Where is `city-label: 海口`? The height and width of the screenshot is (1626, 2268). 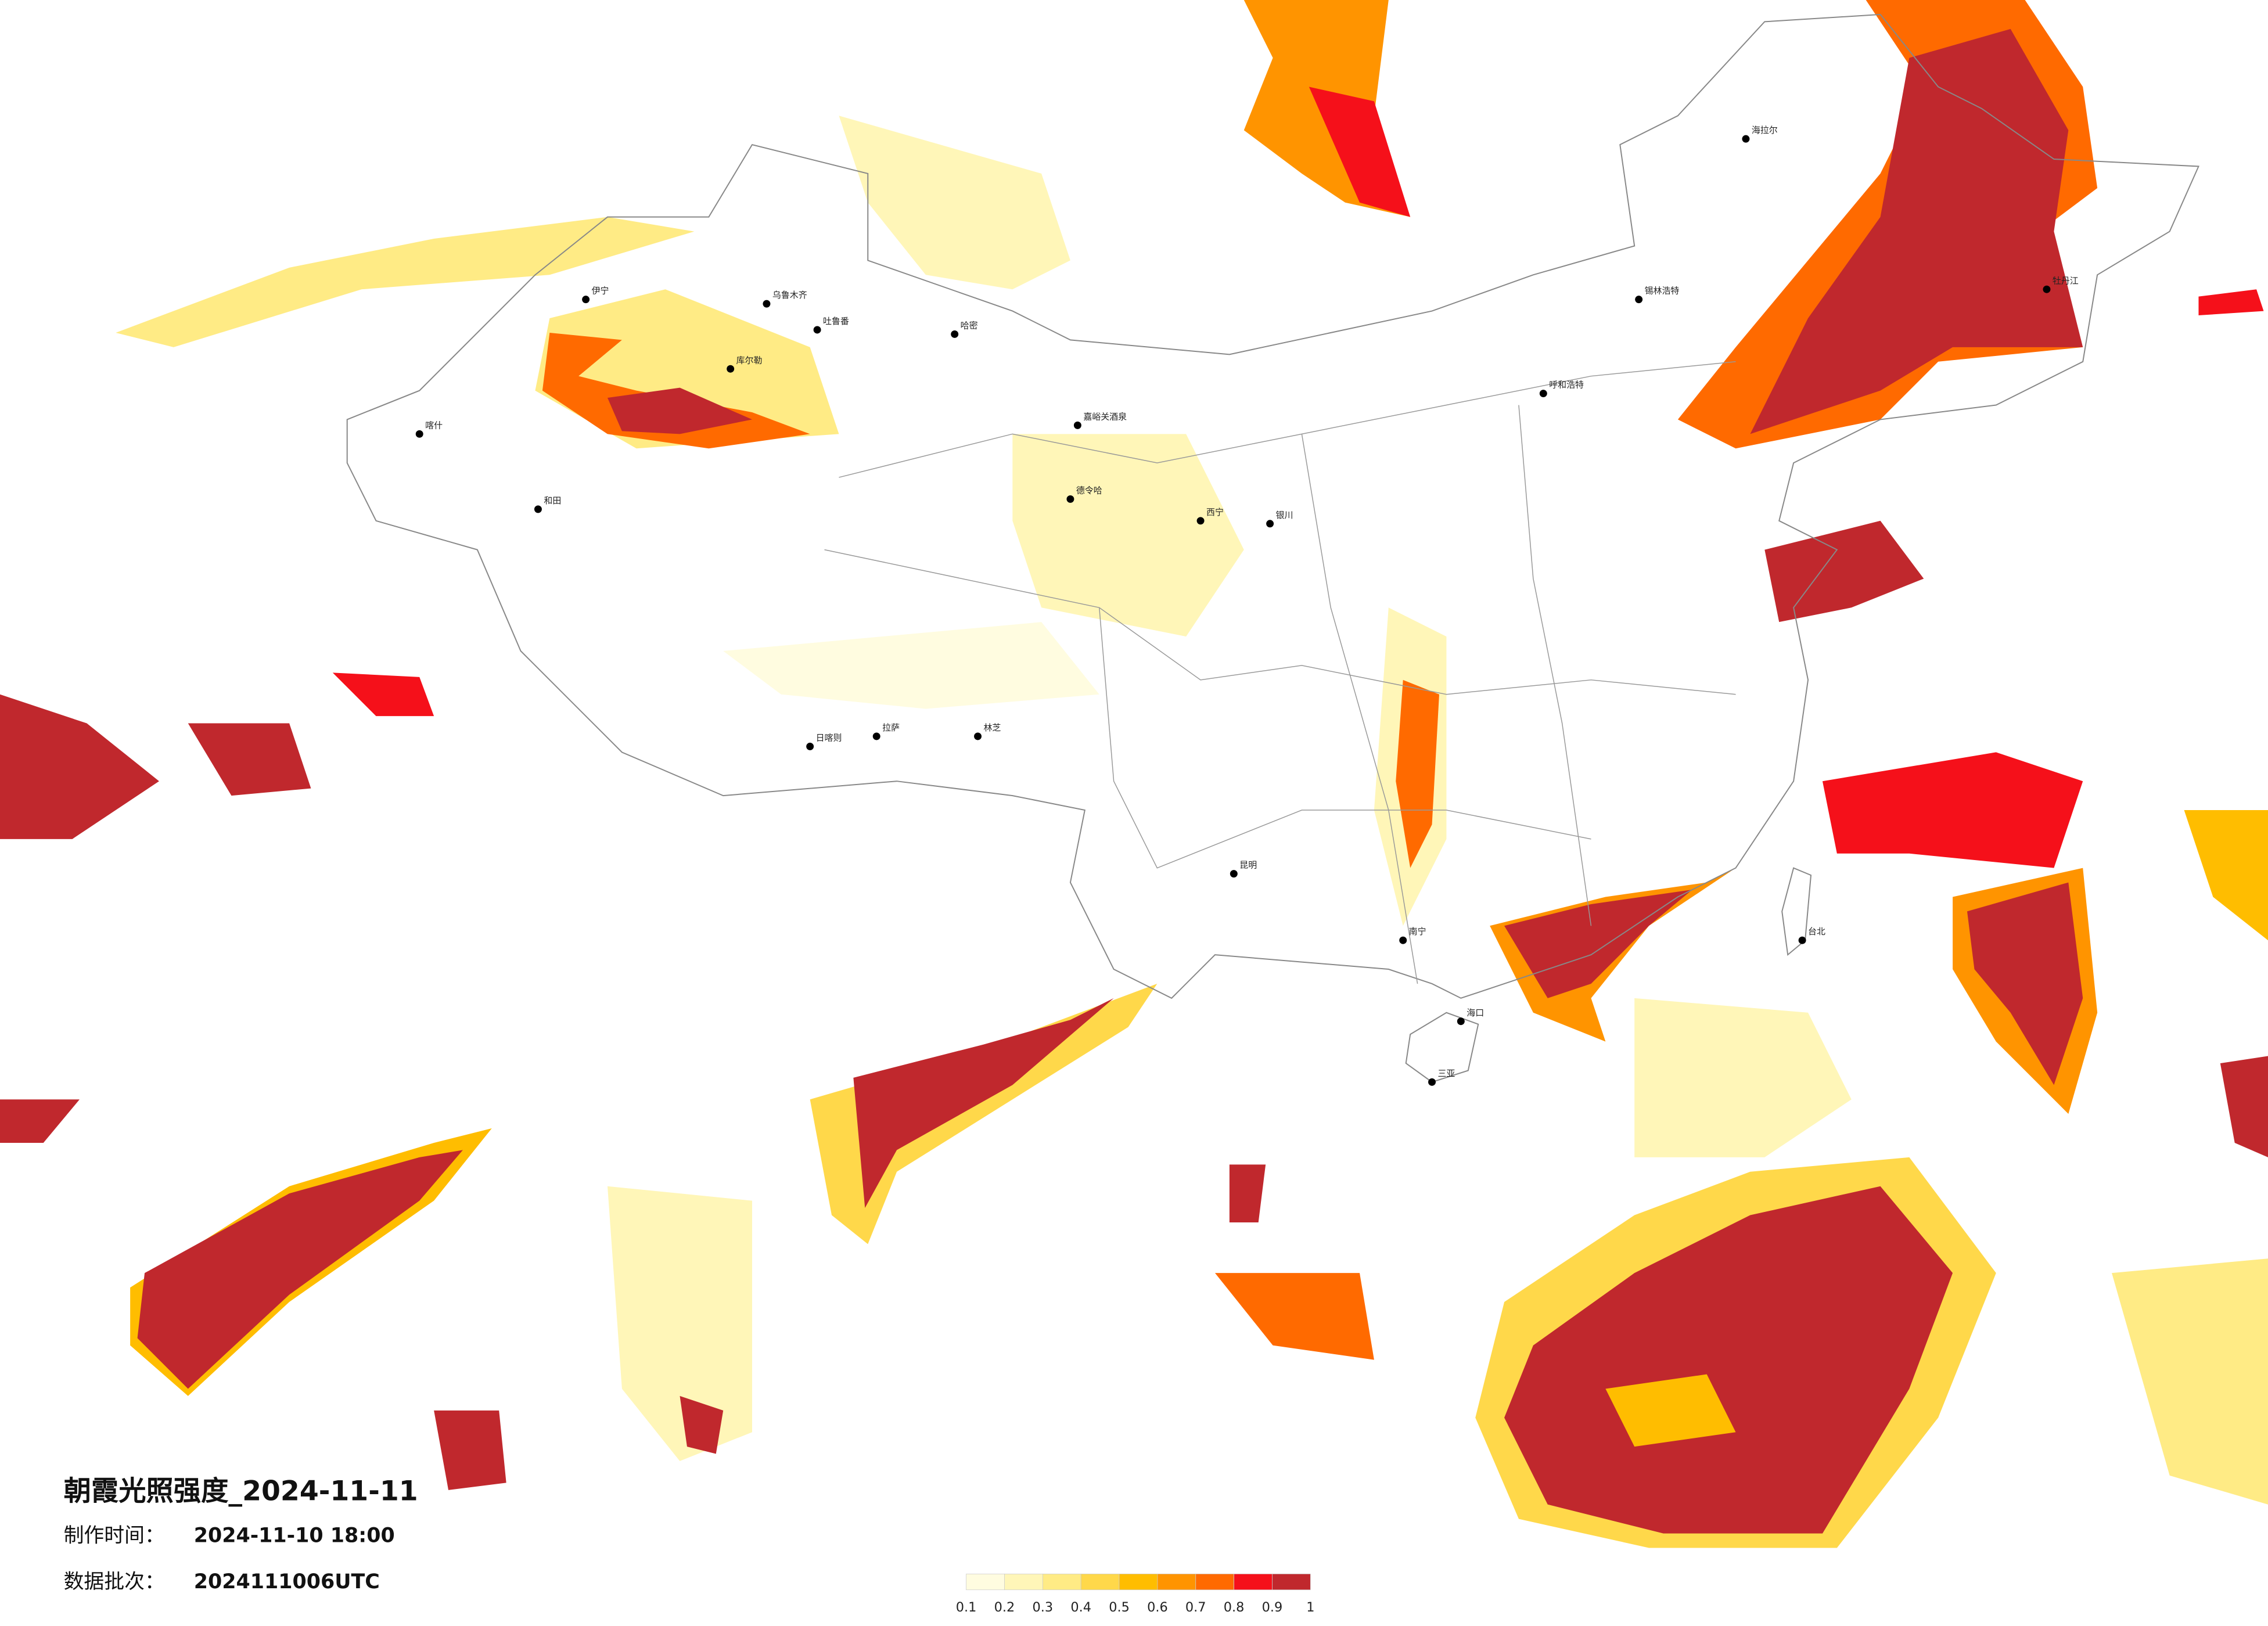
city-label: 海口 is located at coordinates (1475, 1013).